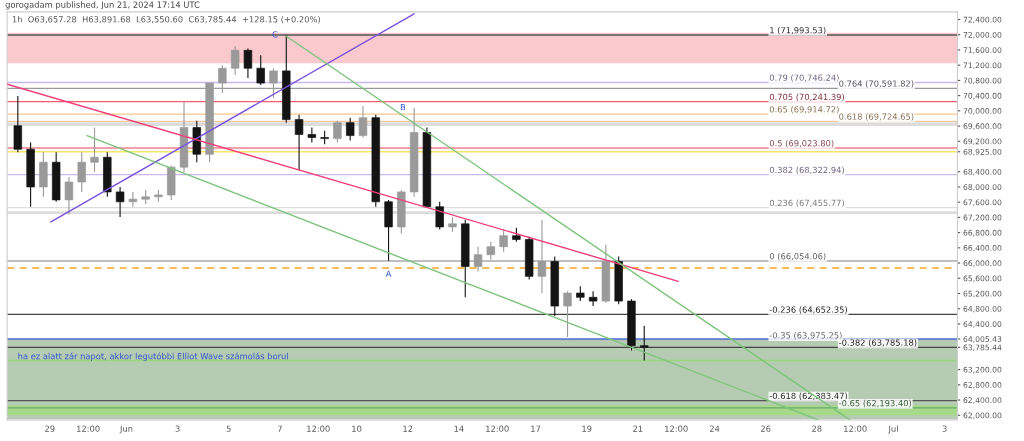 The image size is (1024, 441). I want to click on ref-line-label: 0.236 (67,455.77), so click(806, 203).